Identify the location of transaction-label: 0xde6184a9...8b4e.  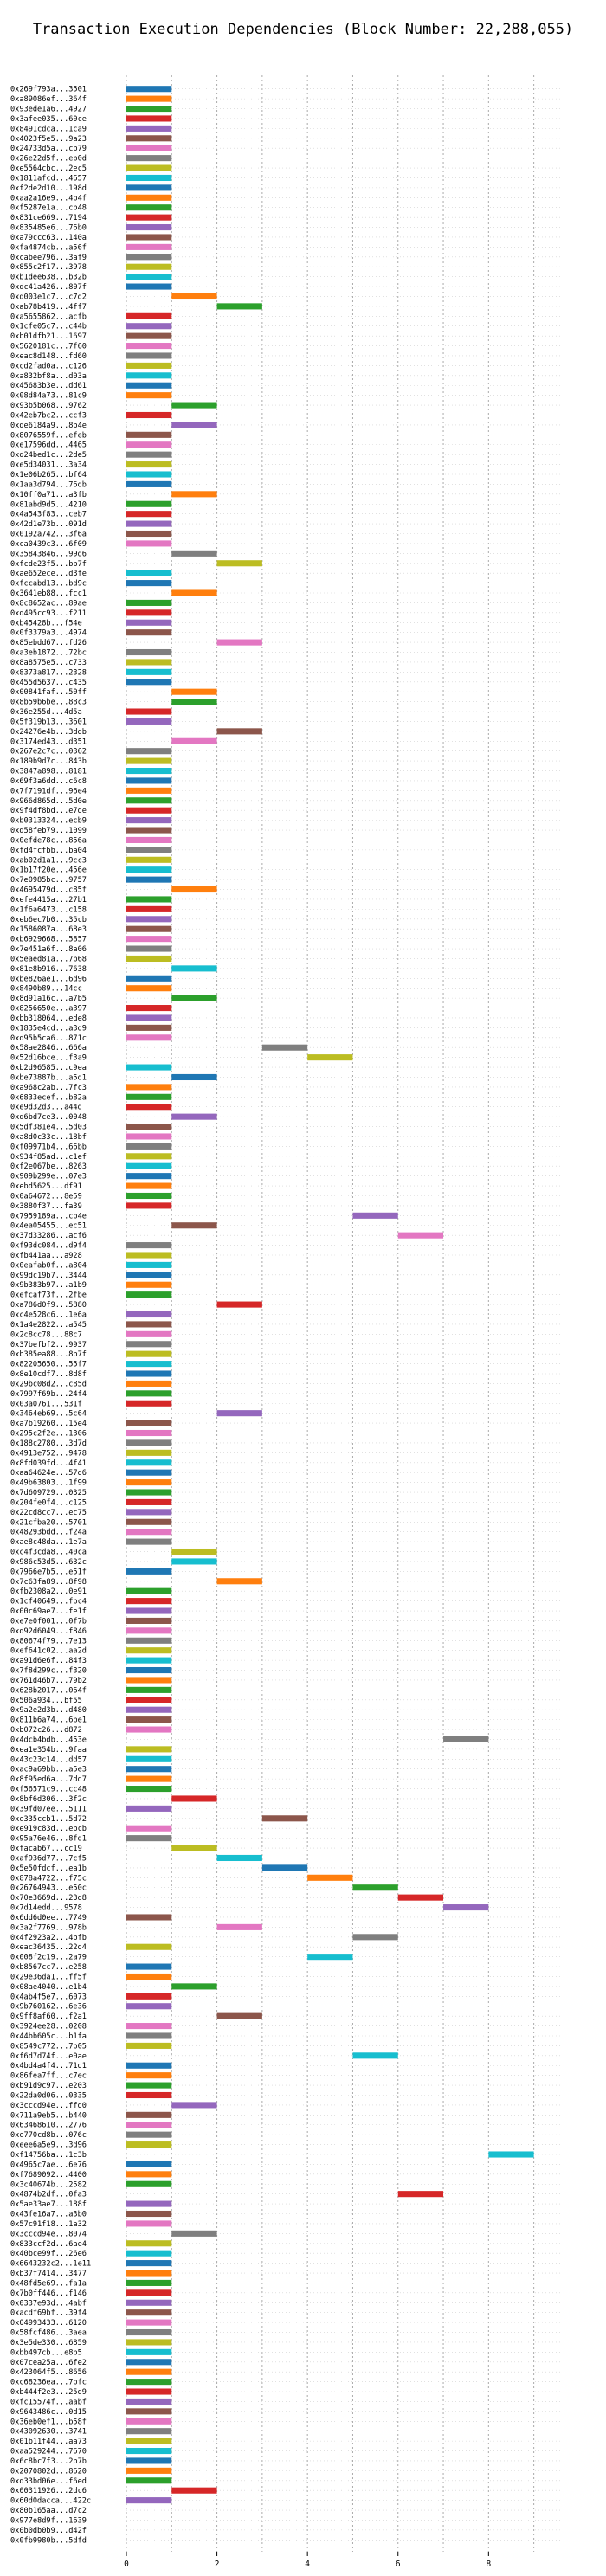
(49, 426).